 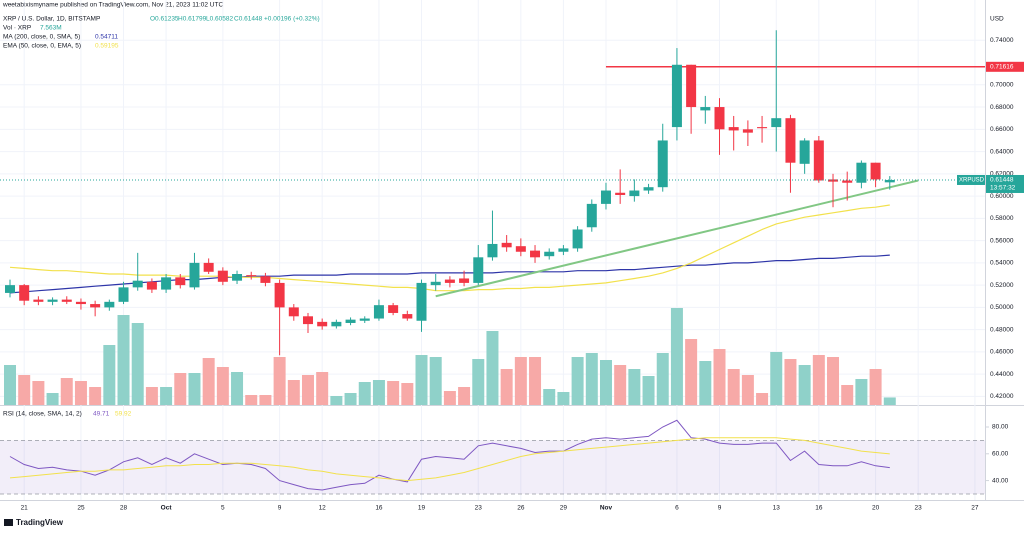 I want to click on x-tick-label: 16, so click(x=819, y=508).